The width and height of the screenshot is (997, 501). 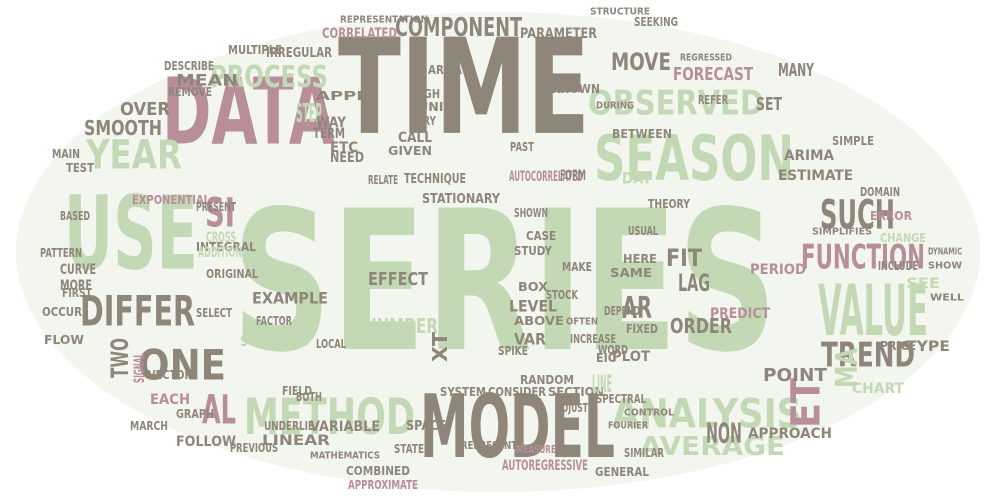 I want to click on cloud-word: WAY, so click(x=331, y=122).